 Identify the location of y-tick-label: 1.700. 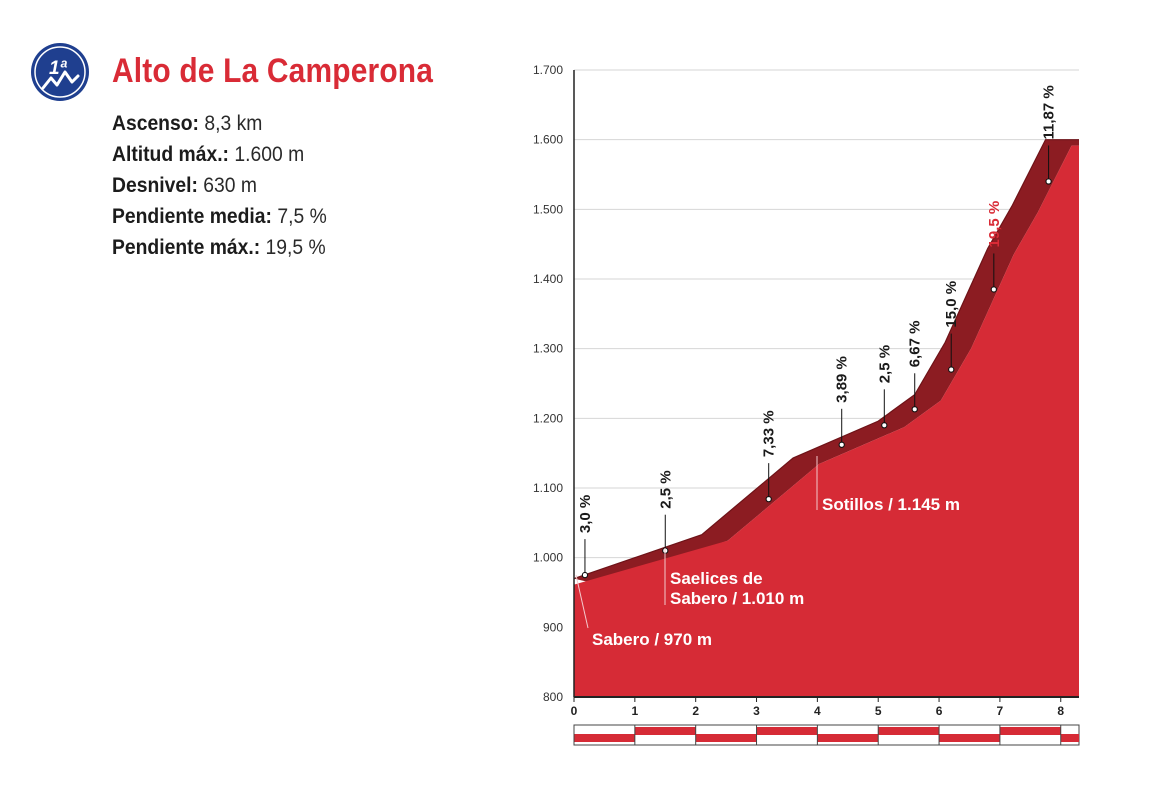
(548, 70).